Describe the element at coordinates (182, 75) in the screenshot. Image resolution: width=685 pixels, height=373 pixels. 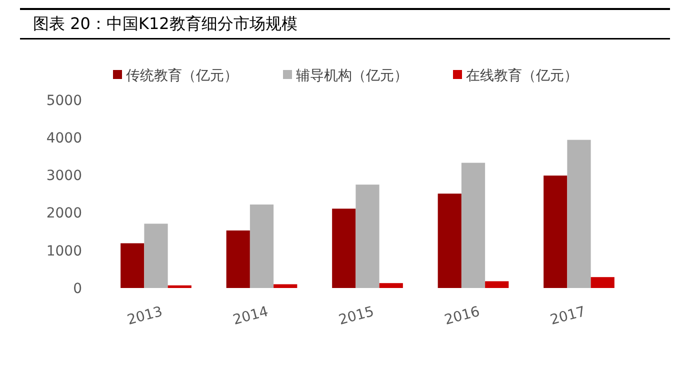
I see `legend-label: 传统教育（亿元）` at that location.